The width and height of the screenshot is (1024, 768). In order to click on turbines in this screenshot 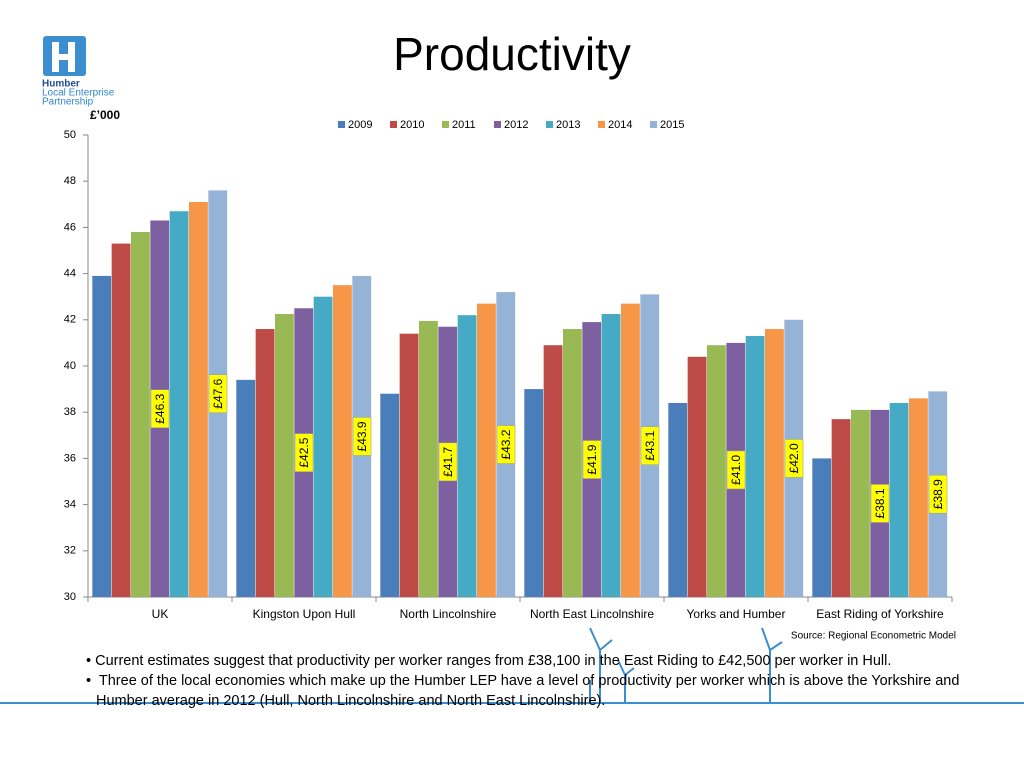, I will do `click(686, 665)`.